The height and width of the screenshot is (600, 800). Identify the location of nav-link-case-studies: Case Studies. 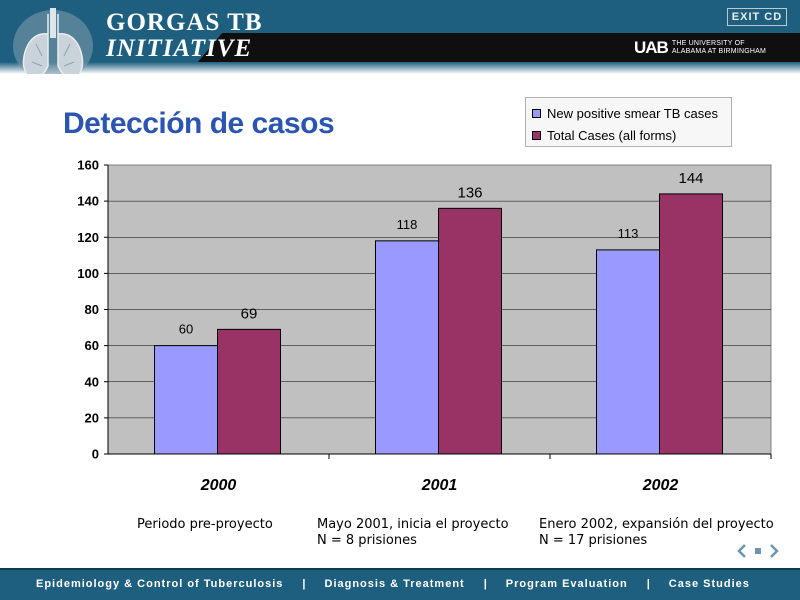
(709, 584).